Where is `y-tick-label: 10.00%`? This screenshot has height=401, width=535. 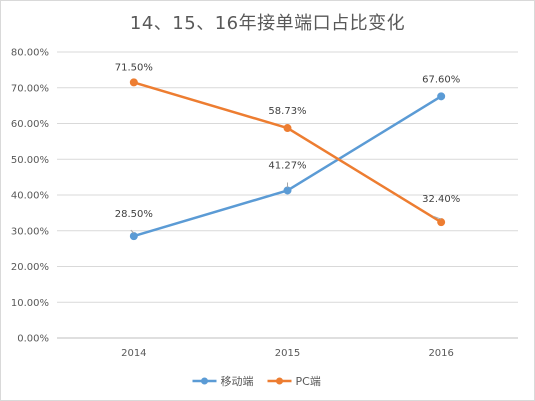
y-tick-label: 10.00% is located at coordinates (30, 303).